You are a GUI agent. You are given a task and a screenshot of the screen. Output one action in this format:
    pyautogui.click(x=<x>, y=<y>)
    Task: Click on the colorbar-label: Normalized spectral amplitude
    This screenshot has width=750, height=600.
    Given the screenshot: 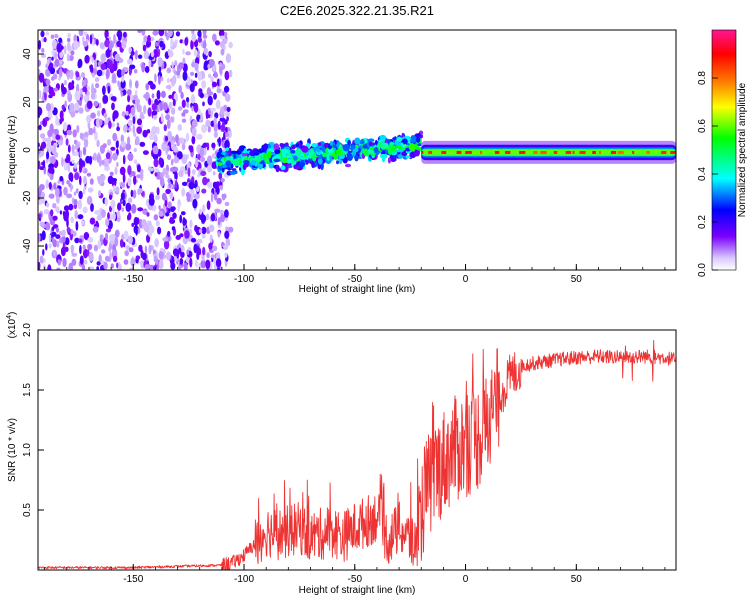 What is the action you would take?
    pyautogui.click(x=742, y=149)
    